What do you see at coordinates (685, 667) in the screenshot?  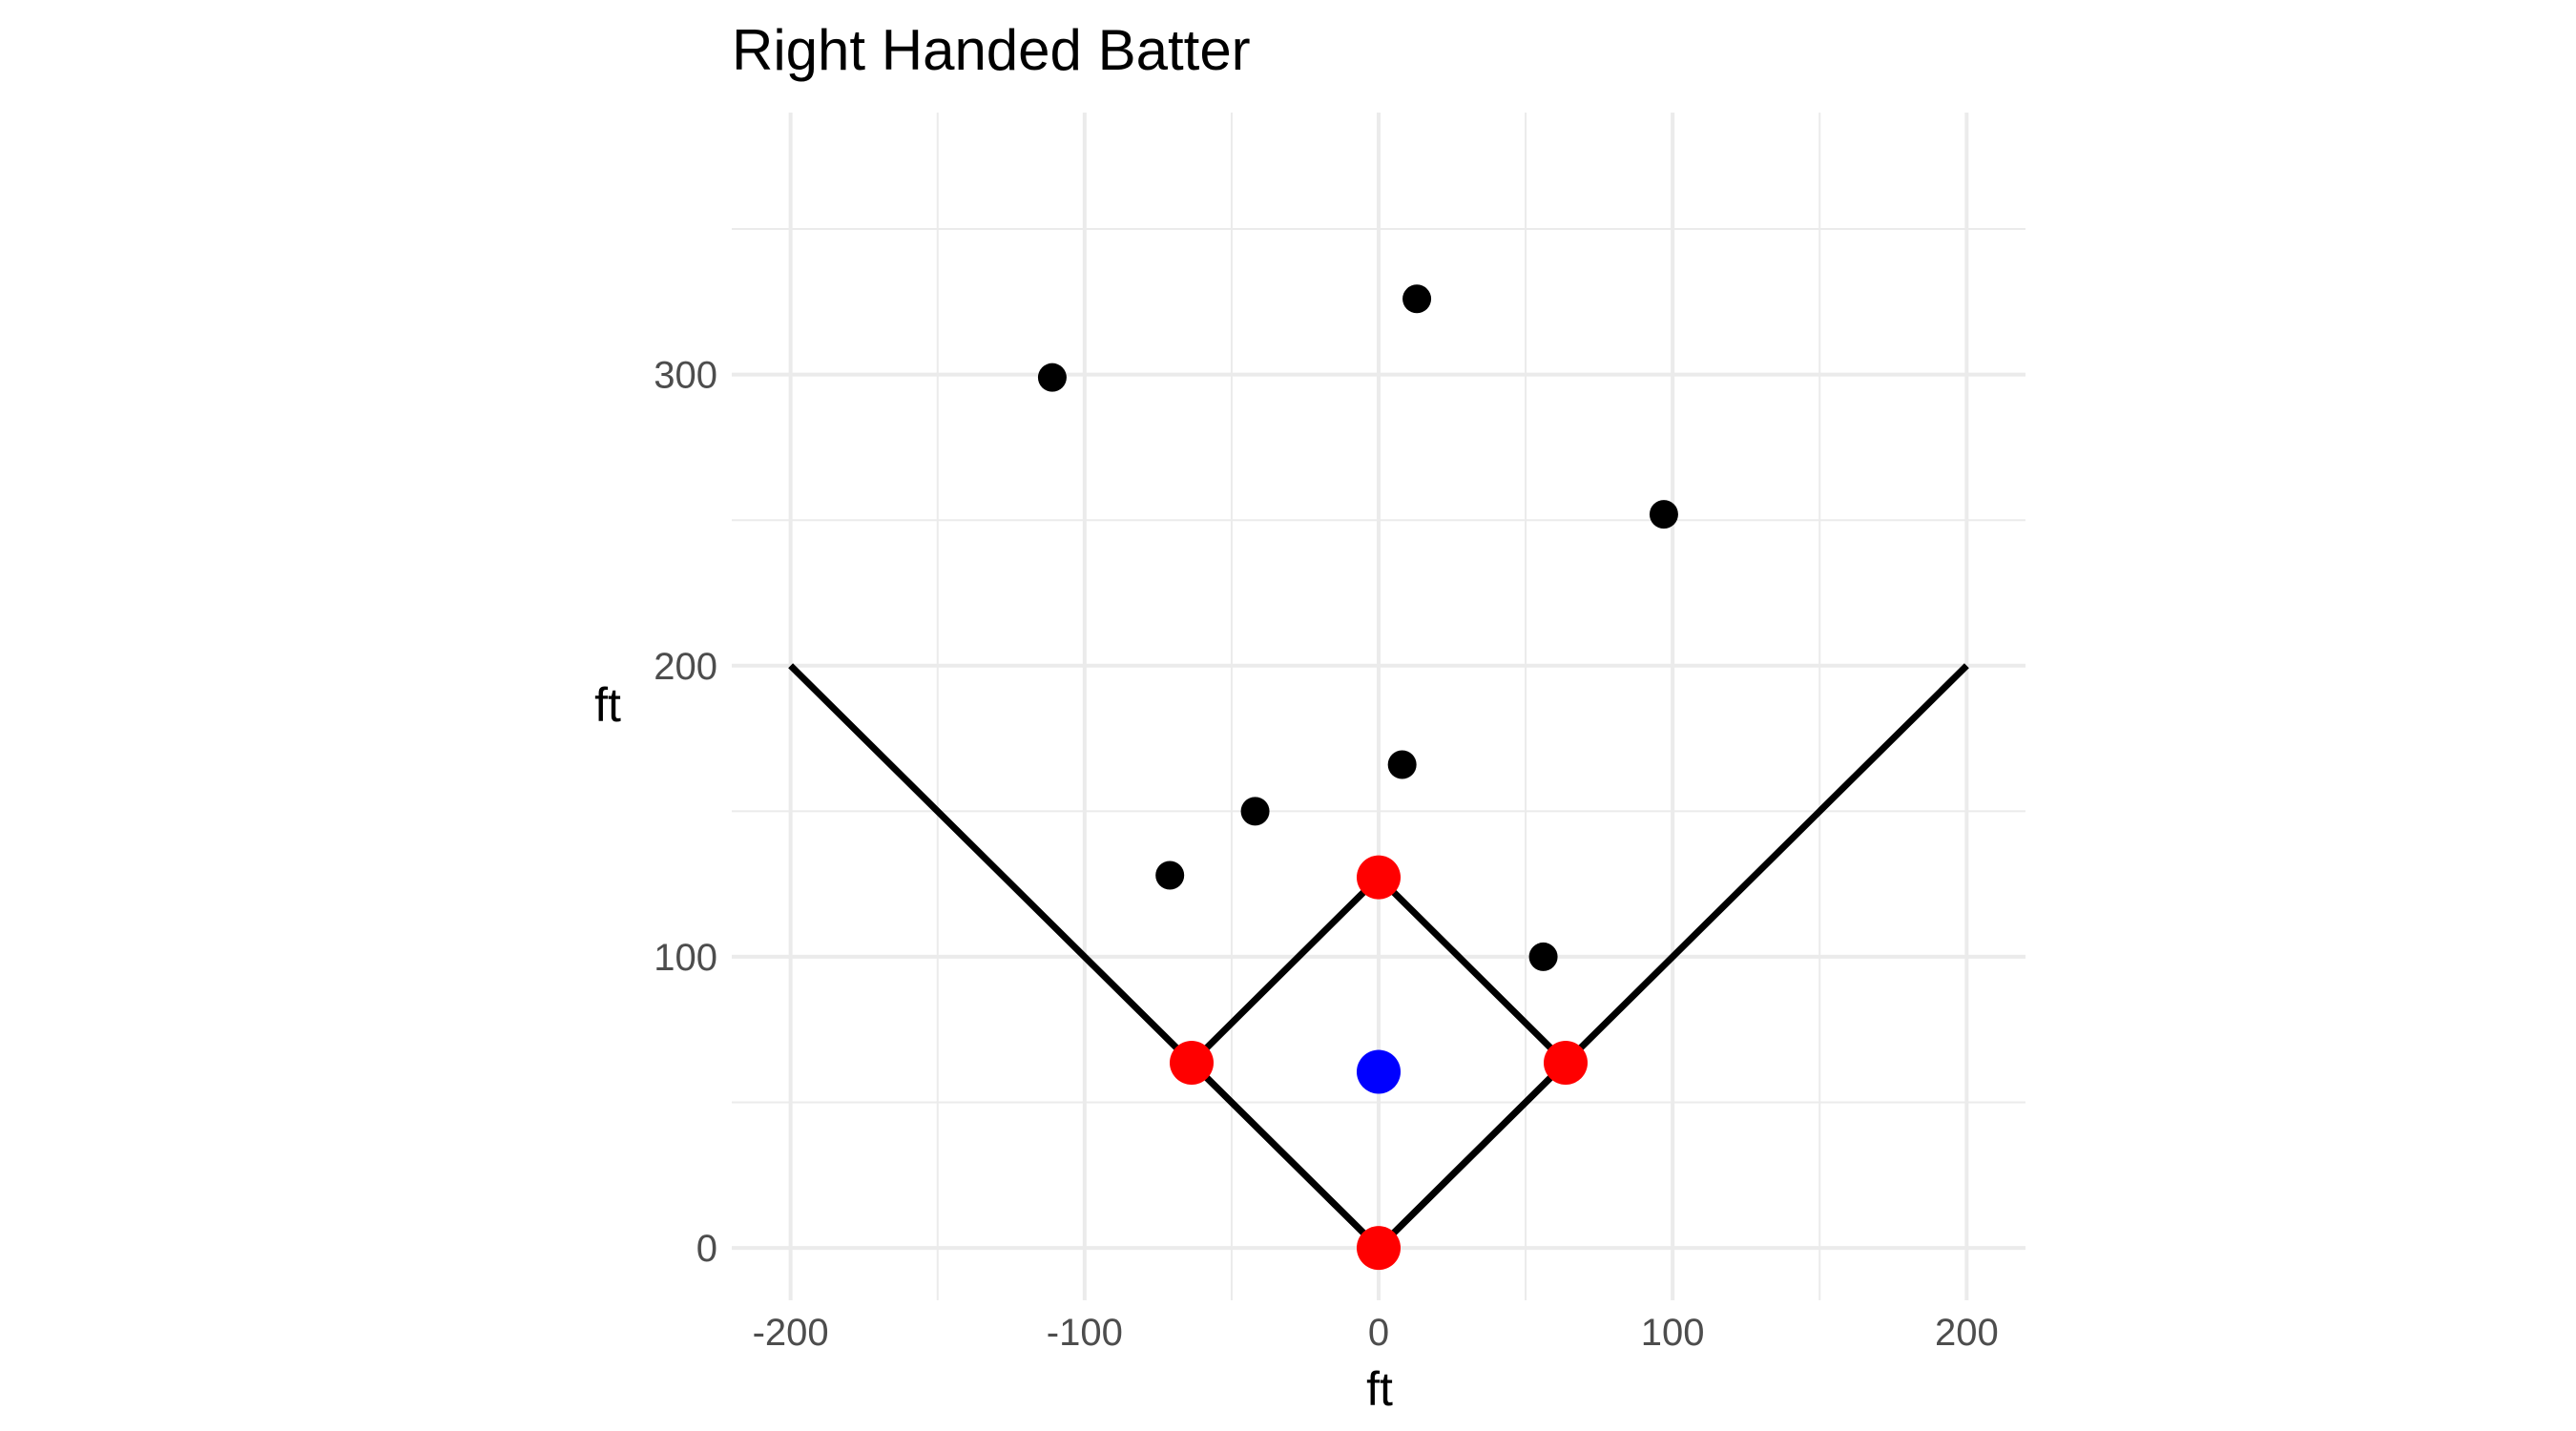 I see `y-tick-label: 200` at bounding box center [685, 667].